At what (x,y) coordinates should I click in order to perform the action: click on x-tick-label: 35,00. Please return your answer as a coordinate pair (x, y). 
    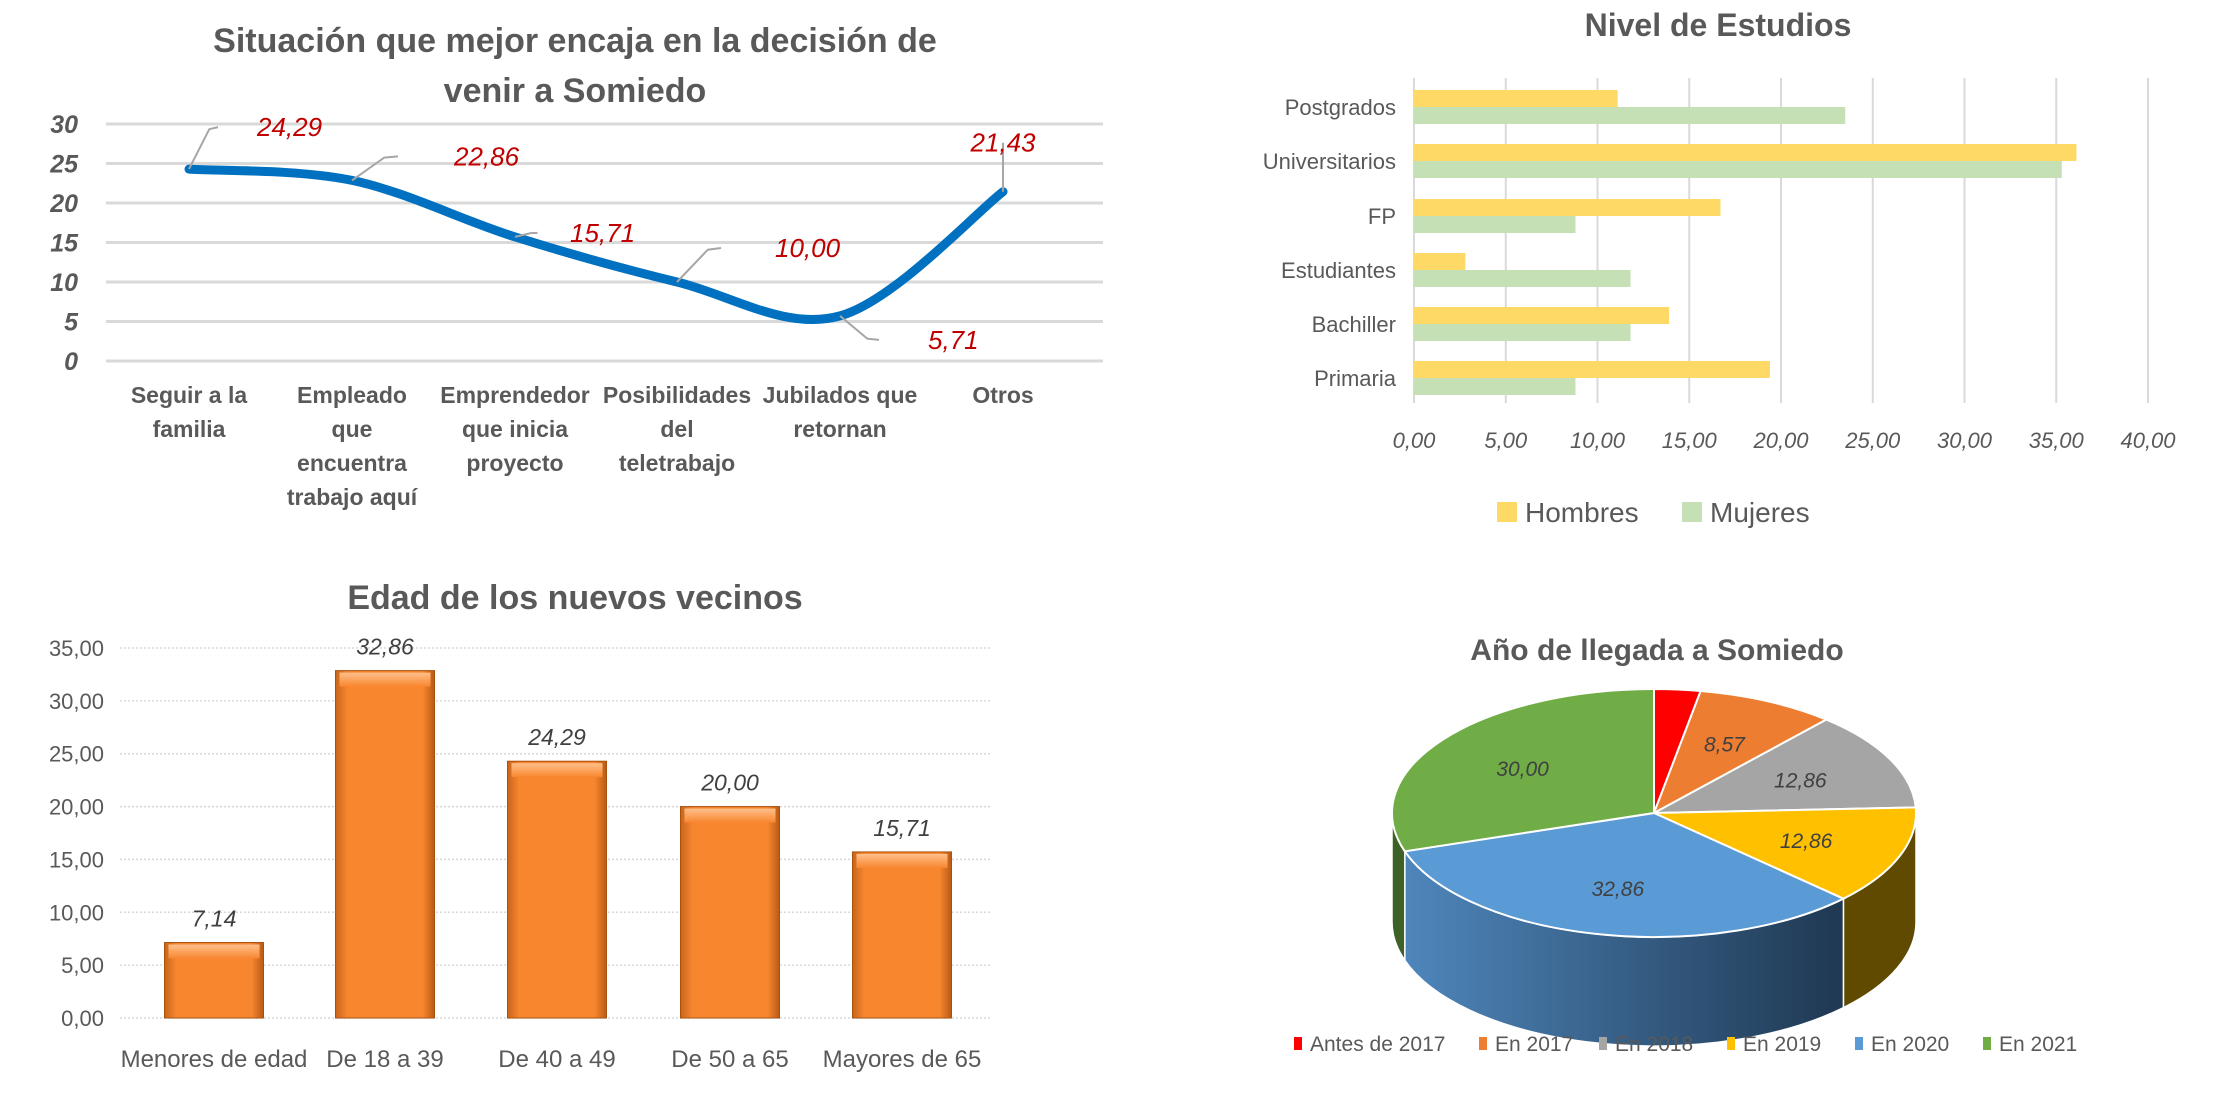
    Looking at the image, I should click on (2057, 440).